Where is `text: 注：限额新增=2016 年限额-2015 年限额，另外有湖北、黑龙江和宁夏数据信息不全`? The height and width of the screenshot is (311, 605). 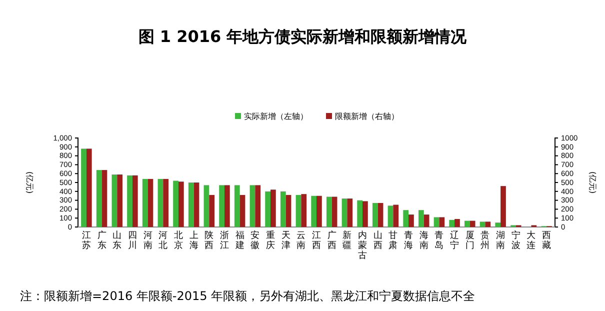
text: 注：限额新增=2016 年限额-2015 年限额，另外有湖北、黑龙江和宁夏数据信息不全 is located at coordinates (248, 296).